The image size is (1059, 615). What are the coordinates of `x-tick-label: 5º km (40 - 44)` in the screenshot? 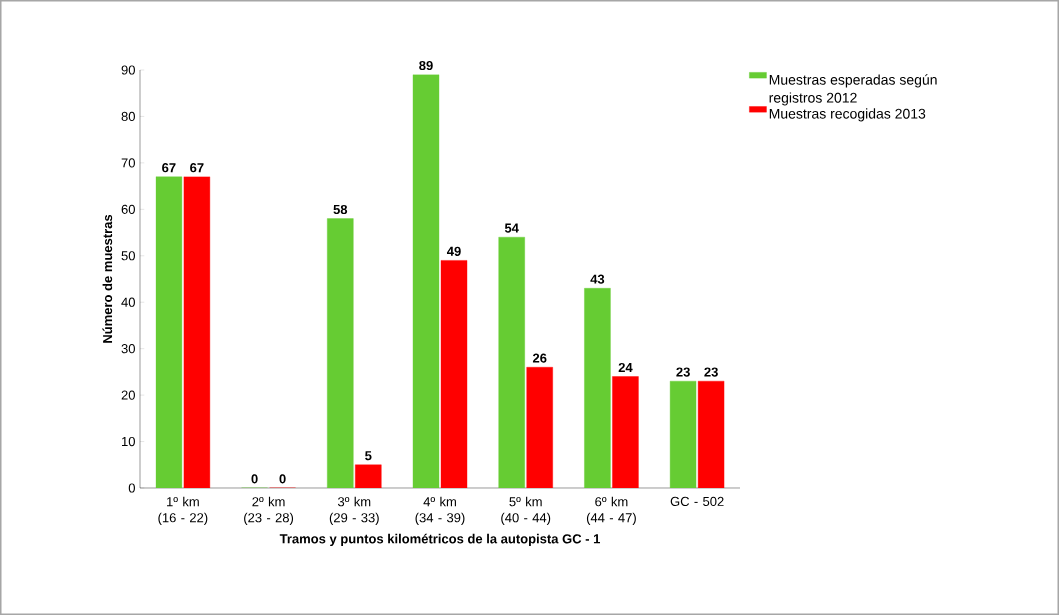 It's located at (526, 510).